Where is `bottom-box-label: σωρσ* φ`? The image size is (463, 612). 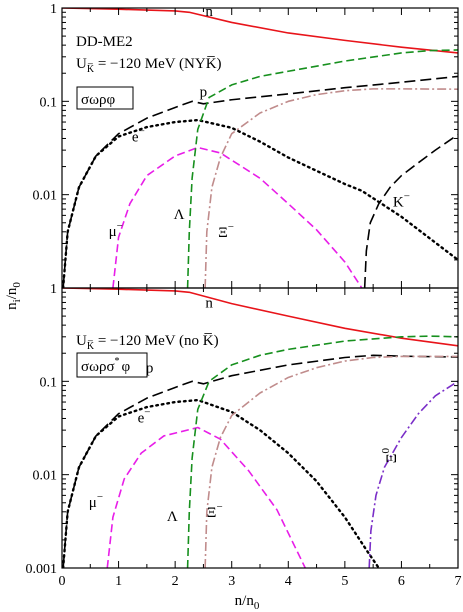 bottom-box-label: σωρσ* φ is located at coordinates (106, 365).